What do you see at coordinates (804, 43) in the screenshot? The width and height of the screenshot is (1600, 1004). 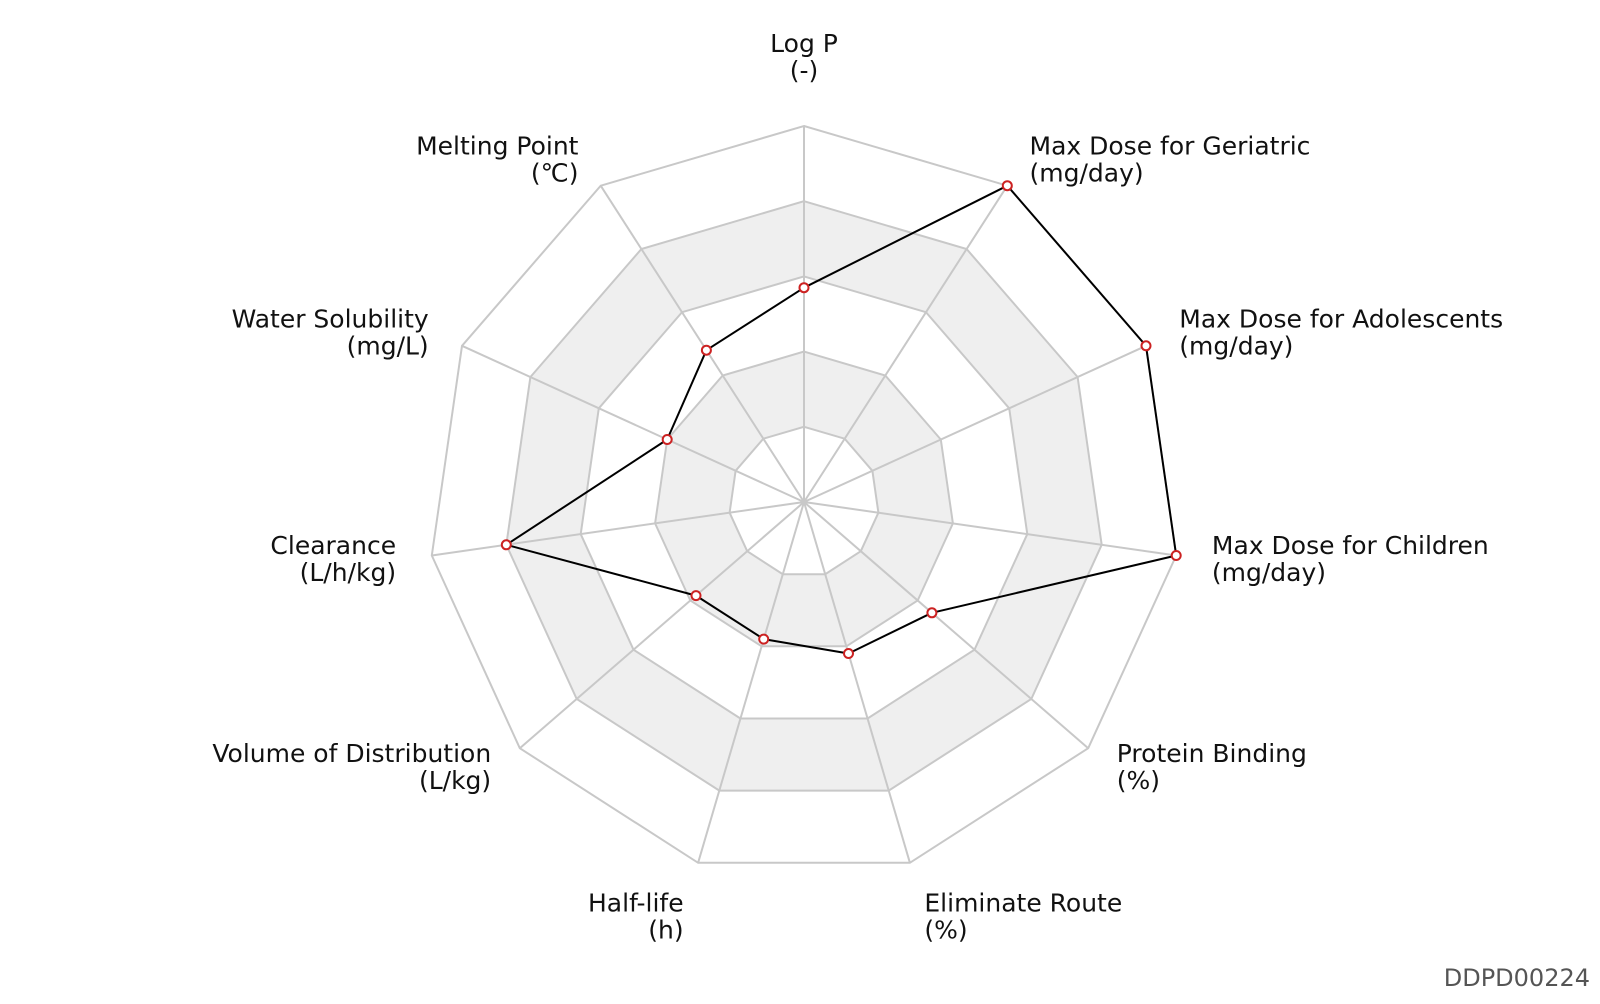 I see `axis-label-1: Log P` at bounding box center [804, 43].